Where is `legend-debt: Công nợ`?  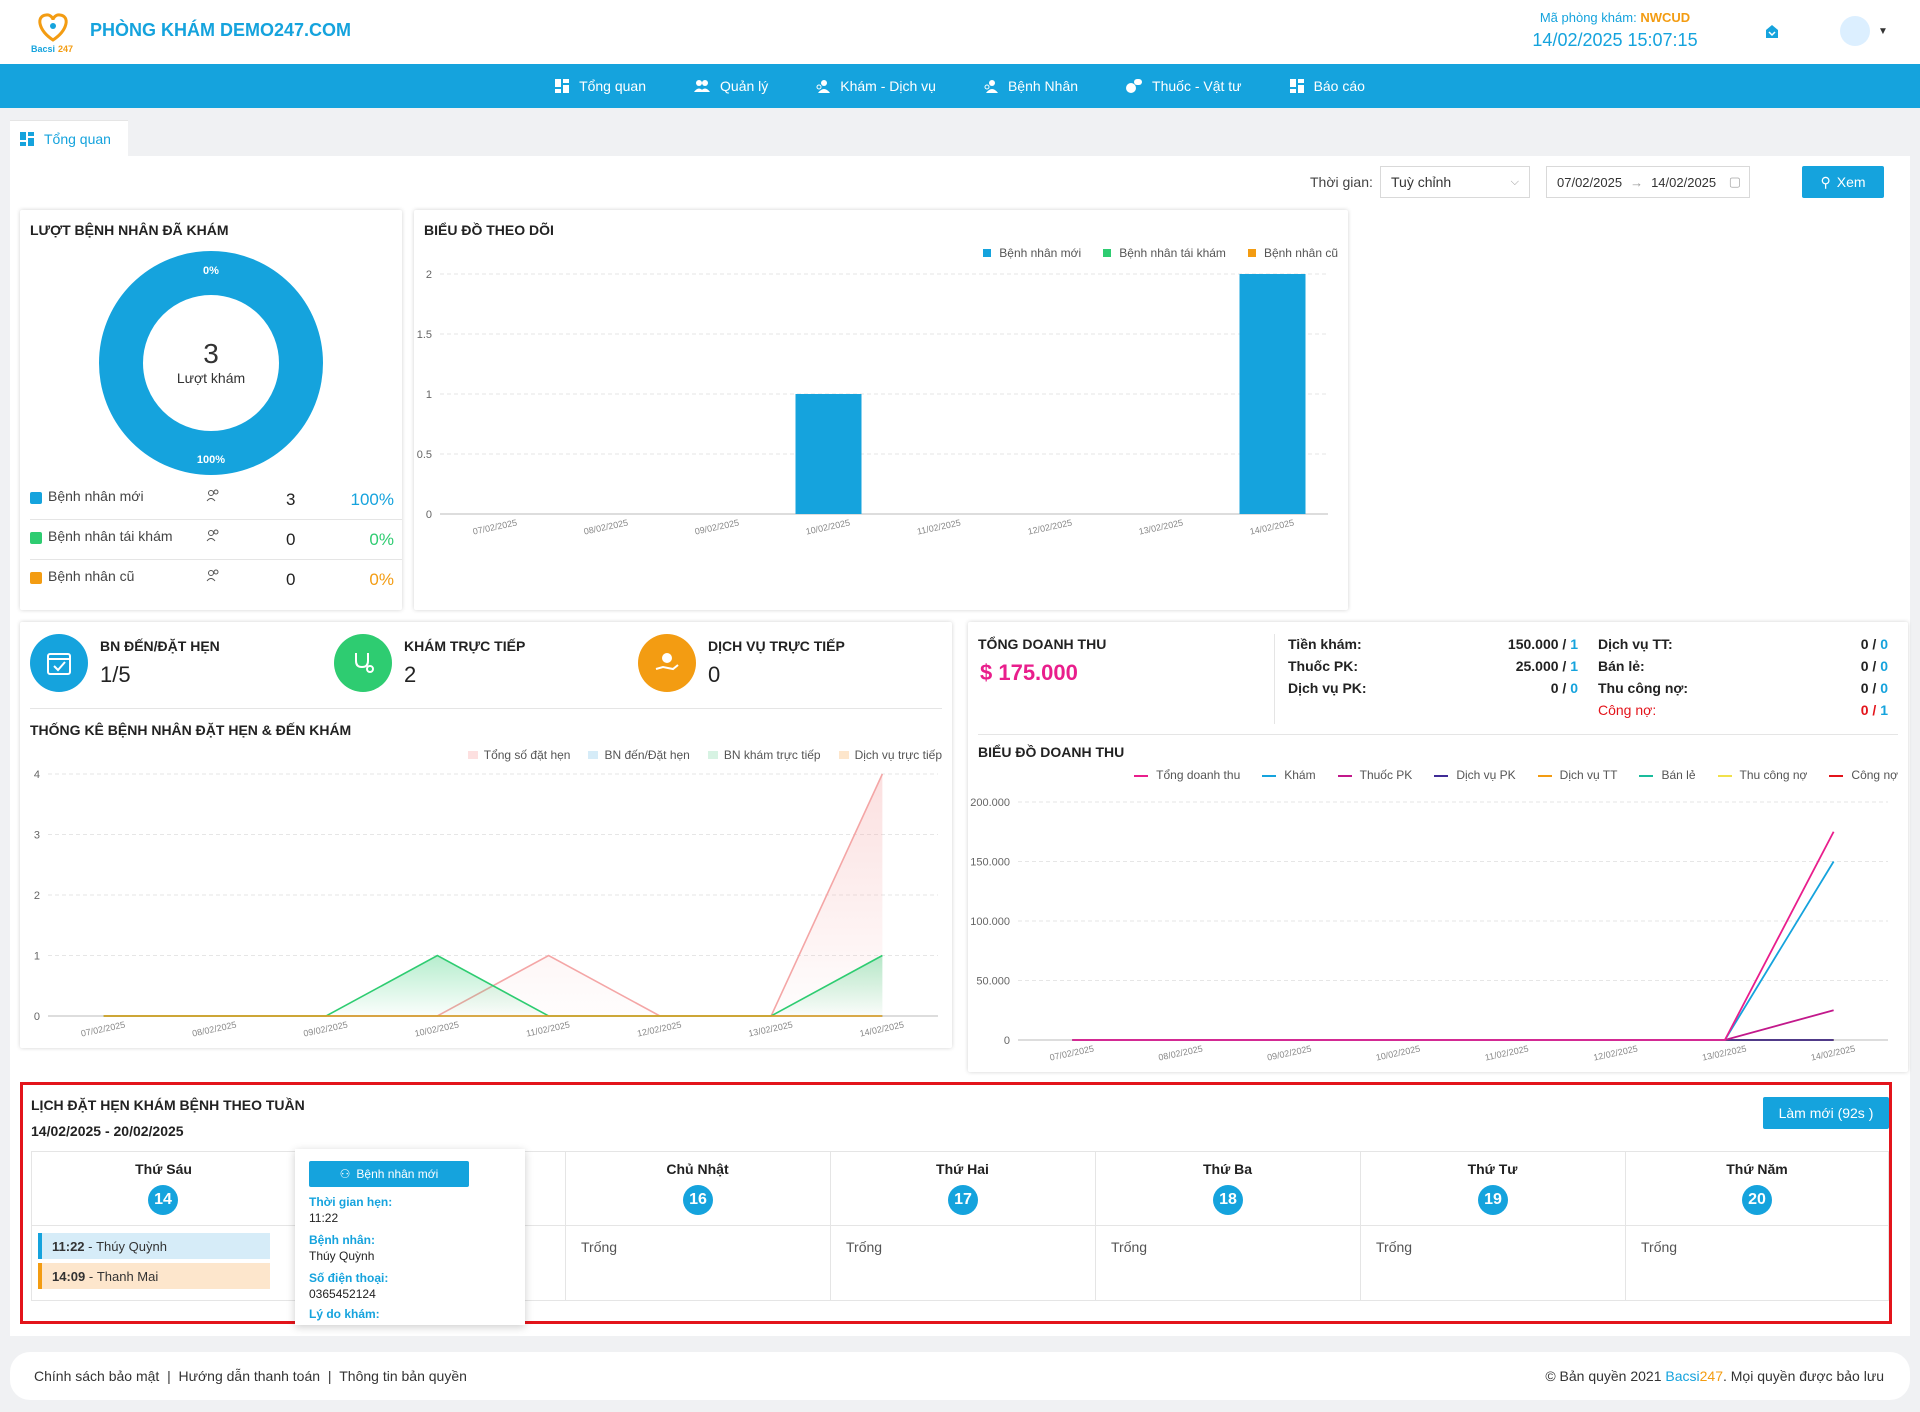
legend-debt: Công nợ is located at coordinates (1863, 775).